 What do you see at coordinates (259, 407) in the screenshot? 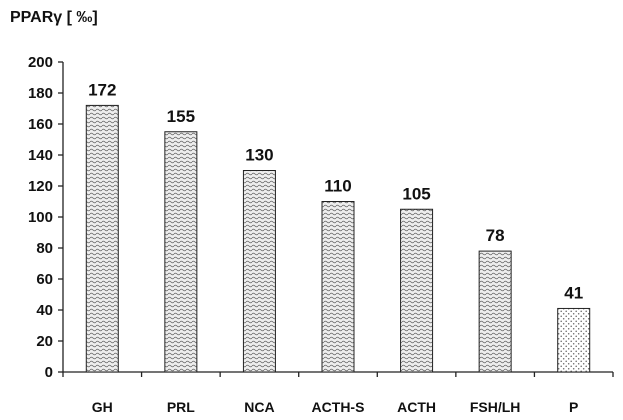
I see `x-tick-label: NCA` at bounding box center [259, 407].